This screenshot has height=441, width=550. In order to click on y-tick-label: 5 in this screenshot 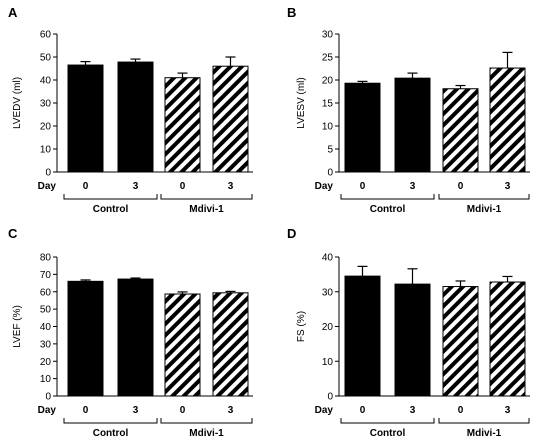, I will do `click(330, 150)`.